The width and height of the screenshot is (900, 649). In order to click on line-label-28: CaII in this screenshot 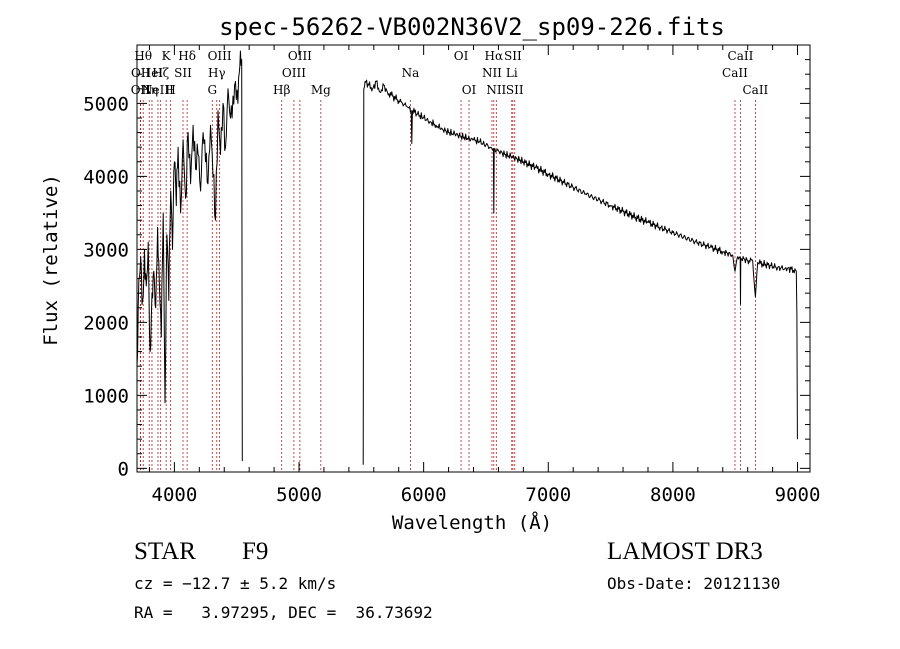, I will do `click(741, 56)`.